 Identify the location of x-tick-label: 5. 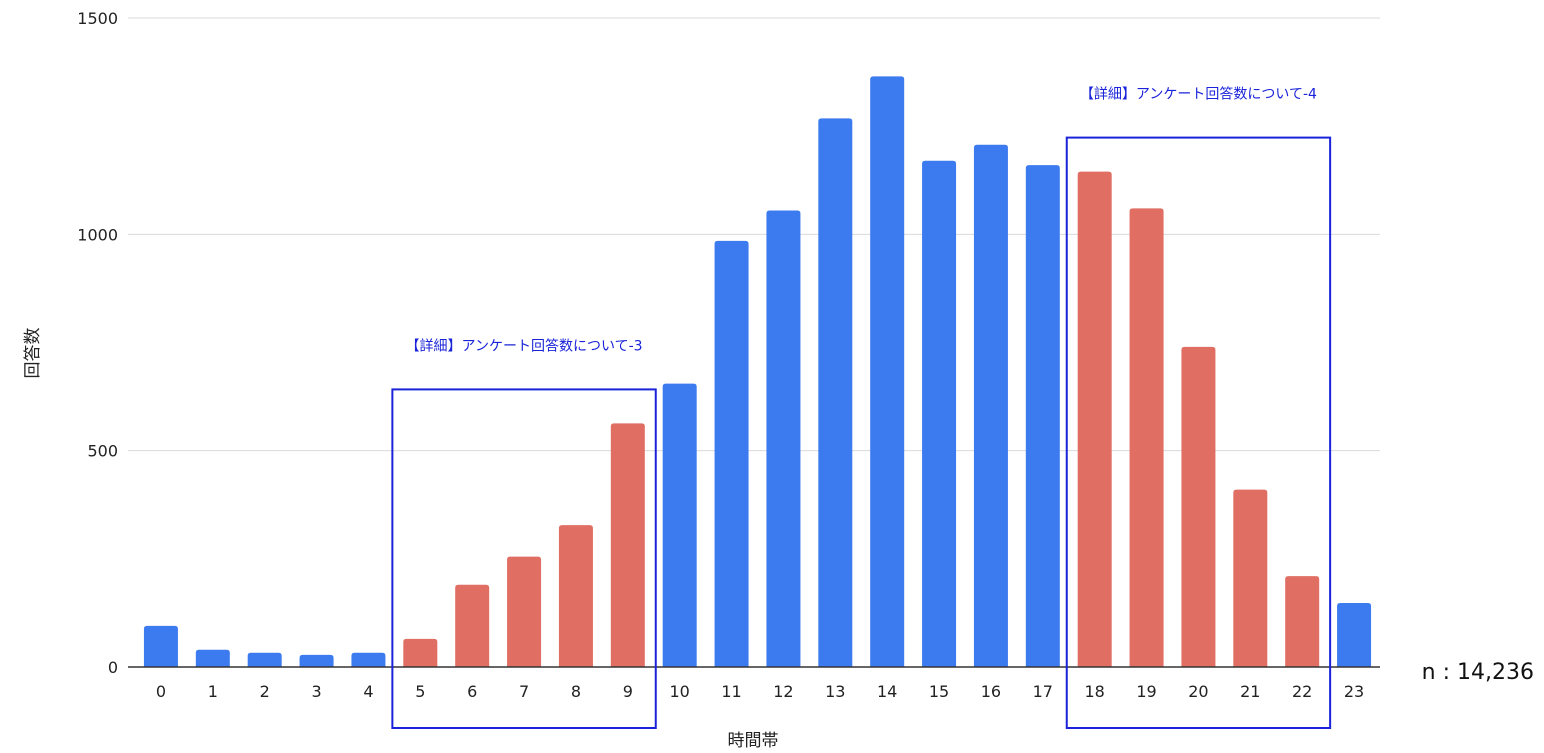
(420, 691).